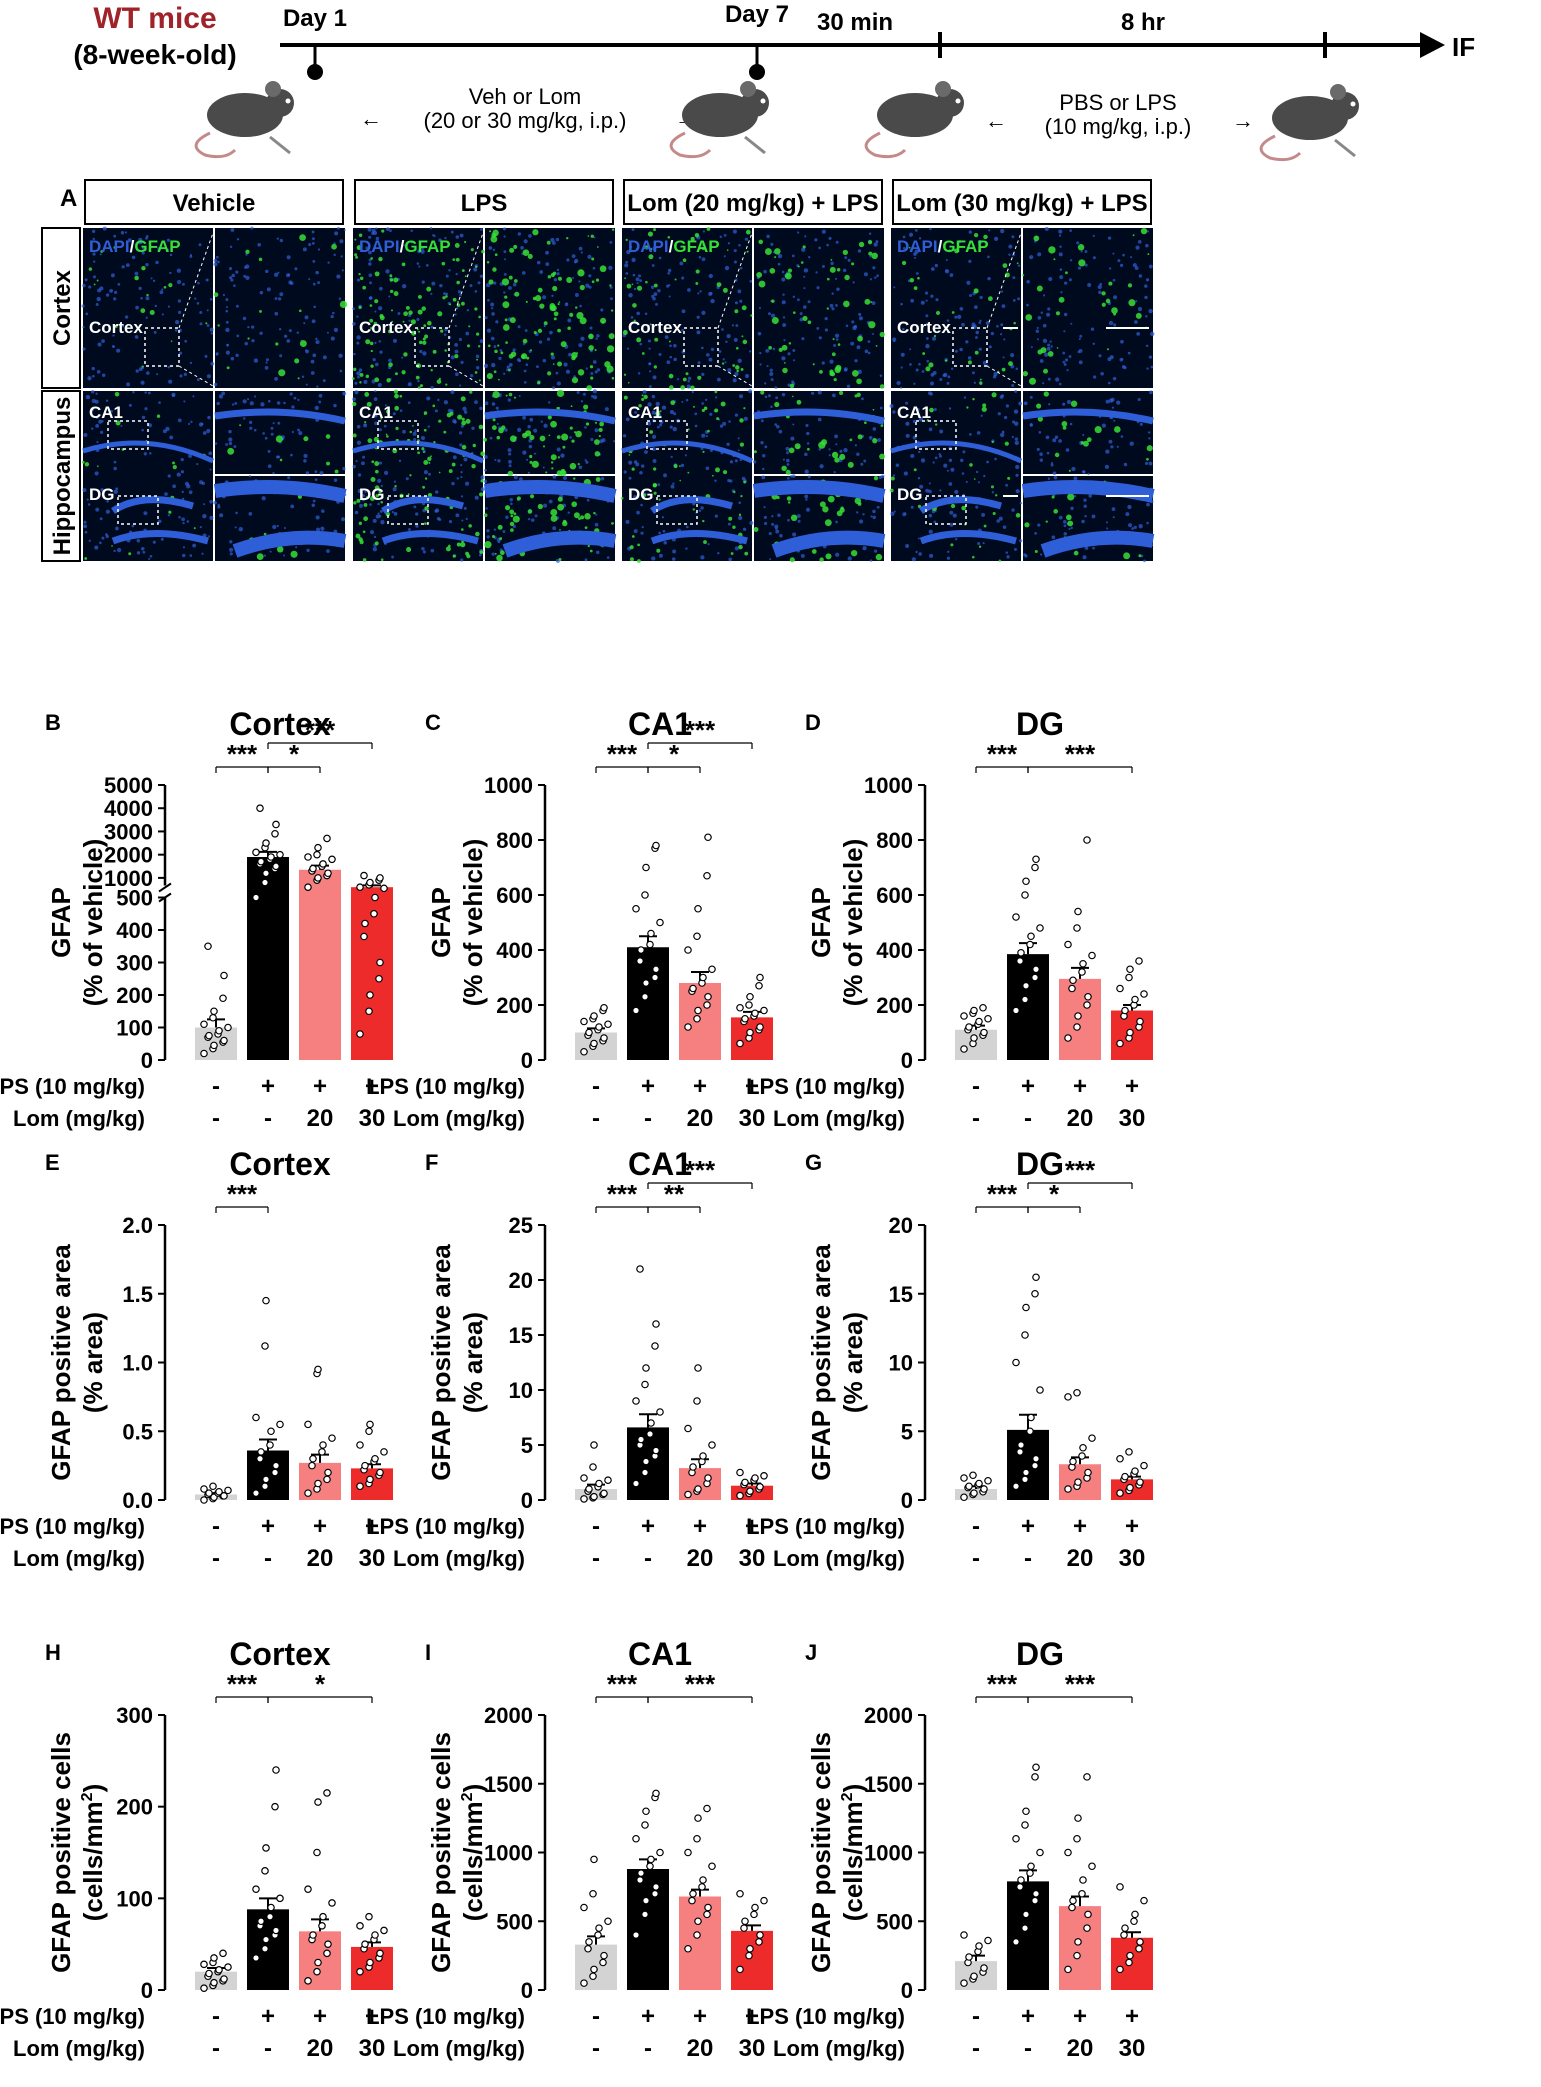  I want to click on dg-layer-zoom, so click(1097, 544).